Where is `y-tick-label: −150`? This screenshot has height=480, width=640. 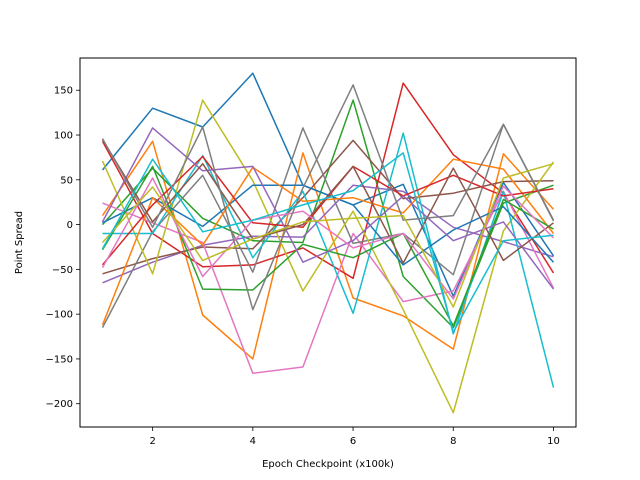 y-tick-label: −150 is located at coordinates (59, 359).